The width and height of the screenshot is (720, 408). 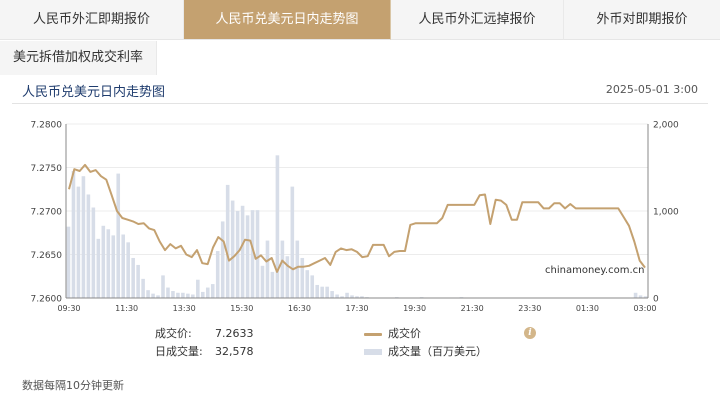 I want to click on update-note: 数据每隔10分钟更新, so click(x=73, y=385).